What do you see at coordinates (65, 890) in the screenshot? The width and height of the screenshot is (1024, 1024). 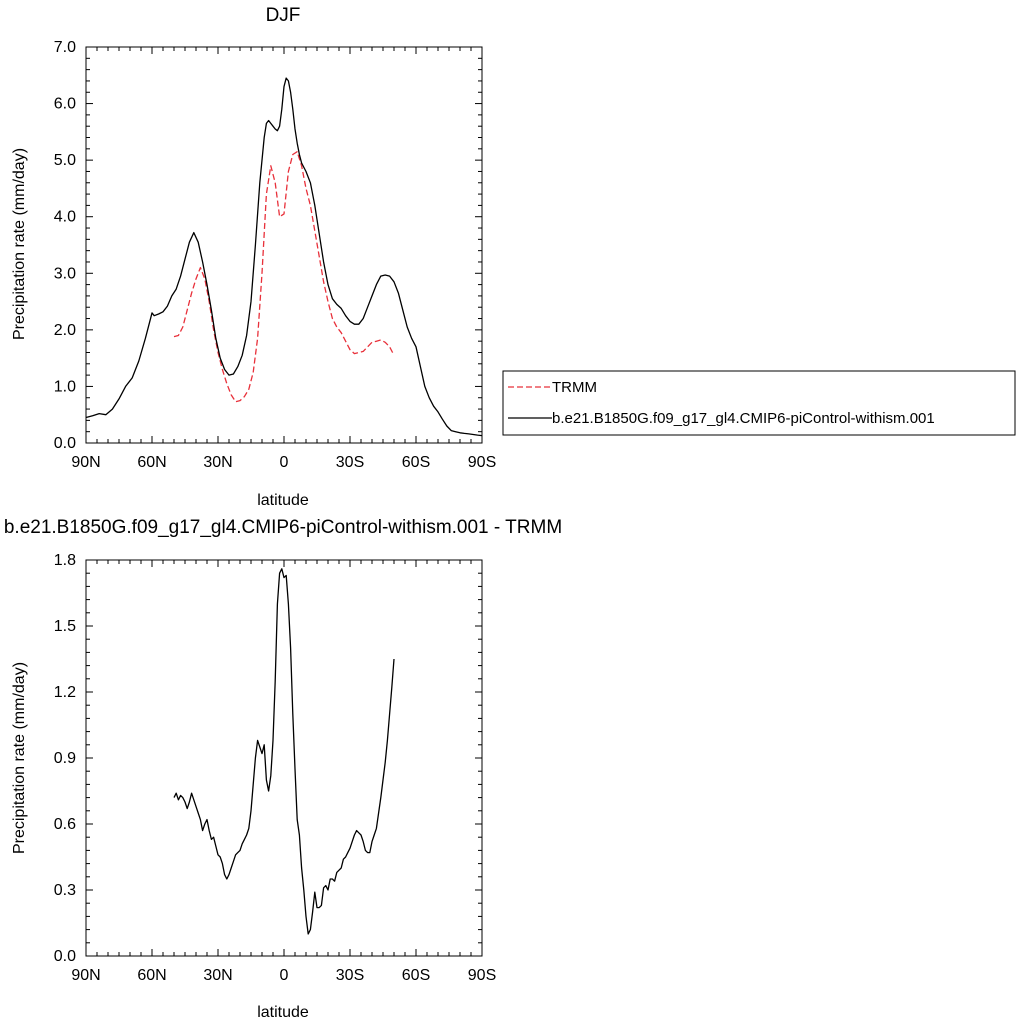 I see `y-tick-label: 0.3` at bounding box center [65, 890].